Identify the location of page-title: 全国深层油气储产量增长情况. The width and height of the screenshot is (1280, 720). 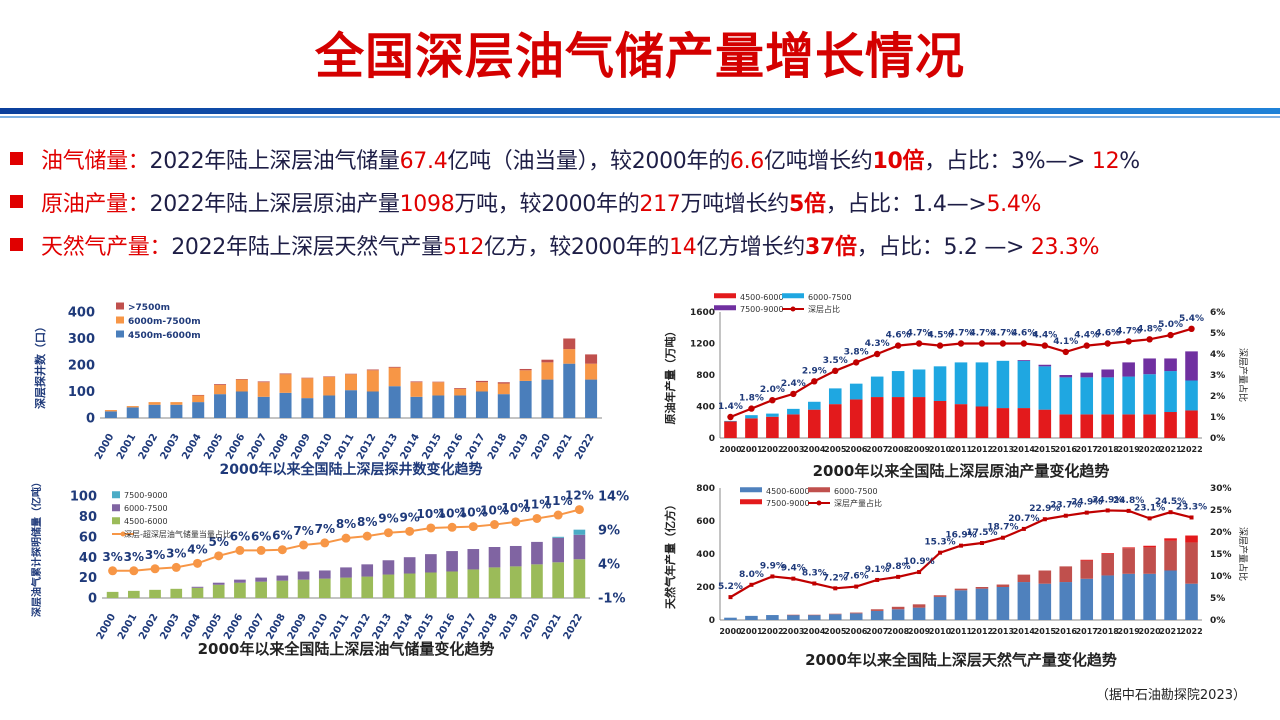
(639, 56).